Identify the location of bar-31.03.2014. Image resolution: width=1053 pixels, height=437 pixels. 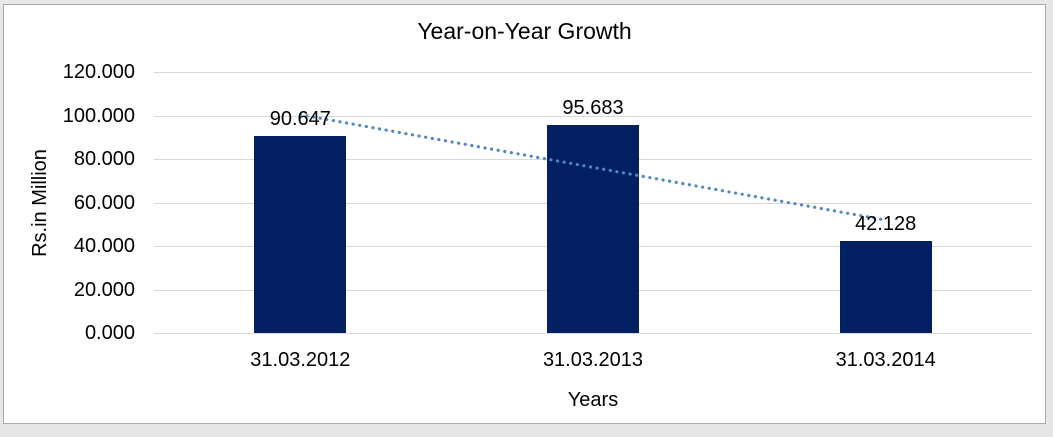
(885, 287).